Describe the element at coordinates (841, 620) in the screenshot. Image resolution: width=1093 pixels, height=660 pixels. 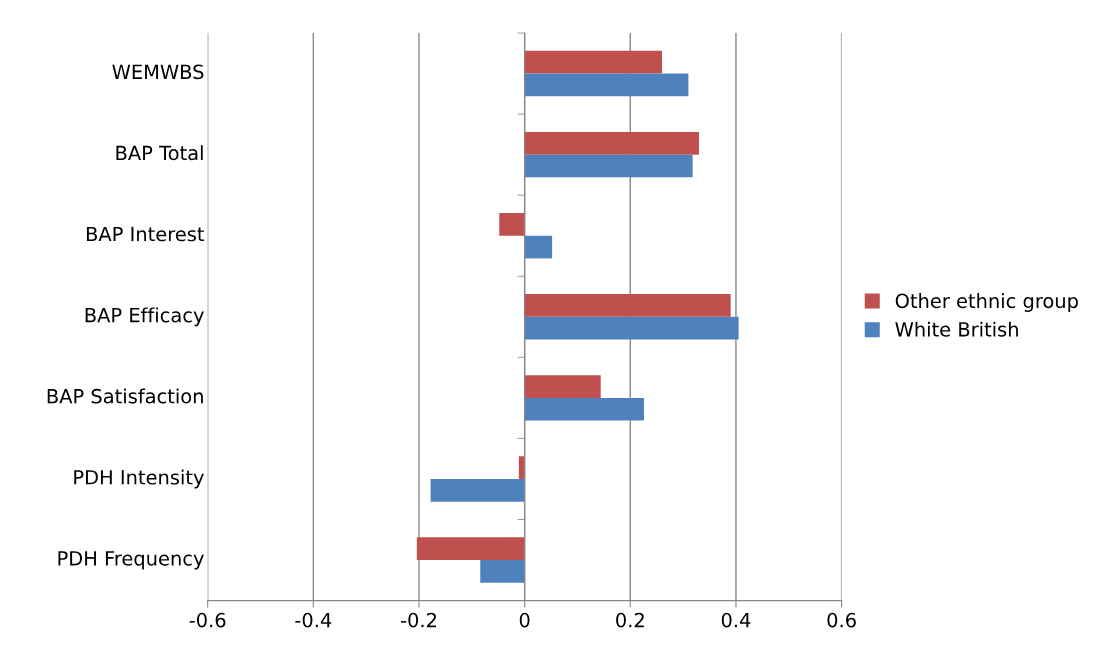
I see `x-tick-label: 0.6` at that location.